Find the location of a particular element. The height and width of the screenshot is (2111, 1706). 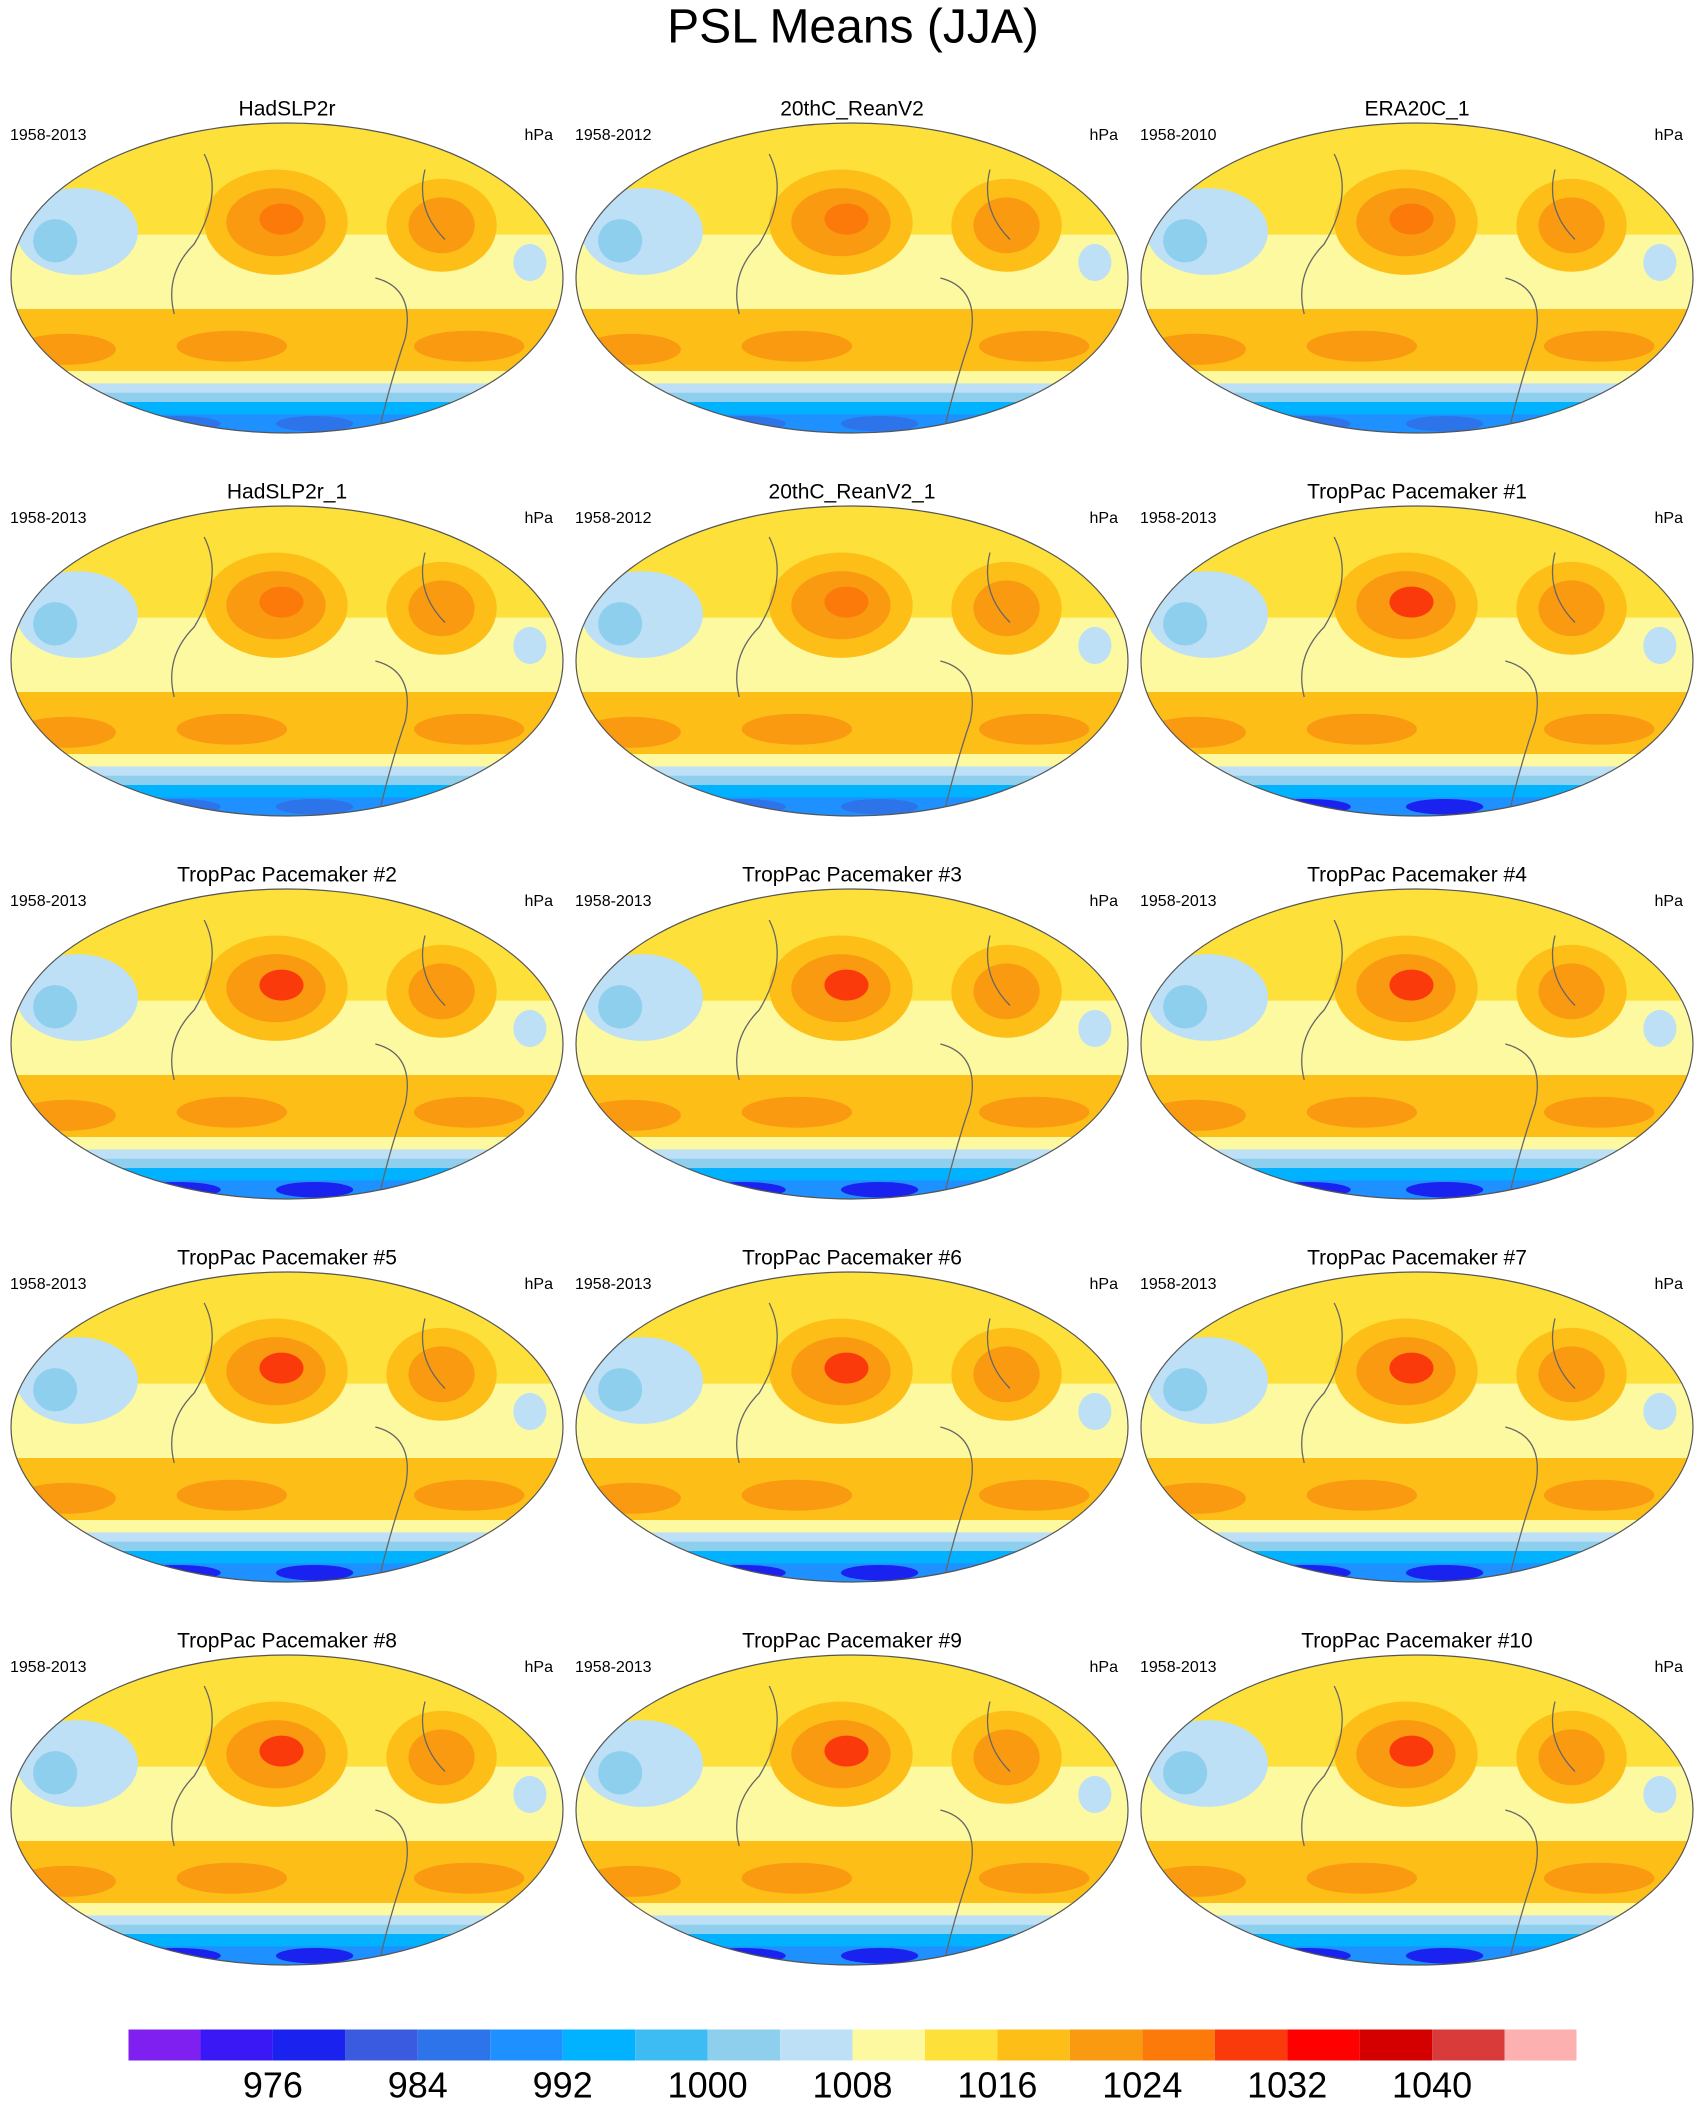

panel-title: TropPac Pacemaker #6 is located at coordinates (852, 1258).